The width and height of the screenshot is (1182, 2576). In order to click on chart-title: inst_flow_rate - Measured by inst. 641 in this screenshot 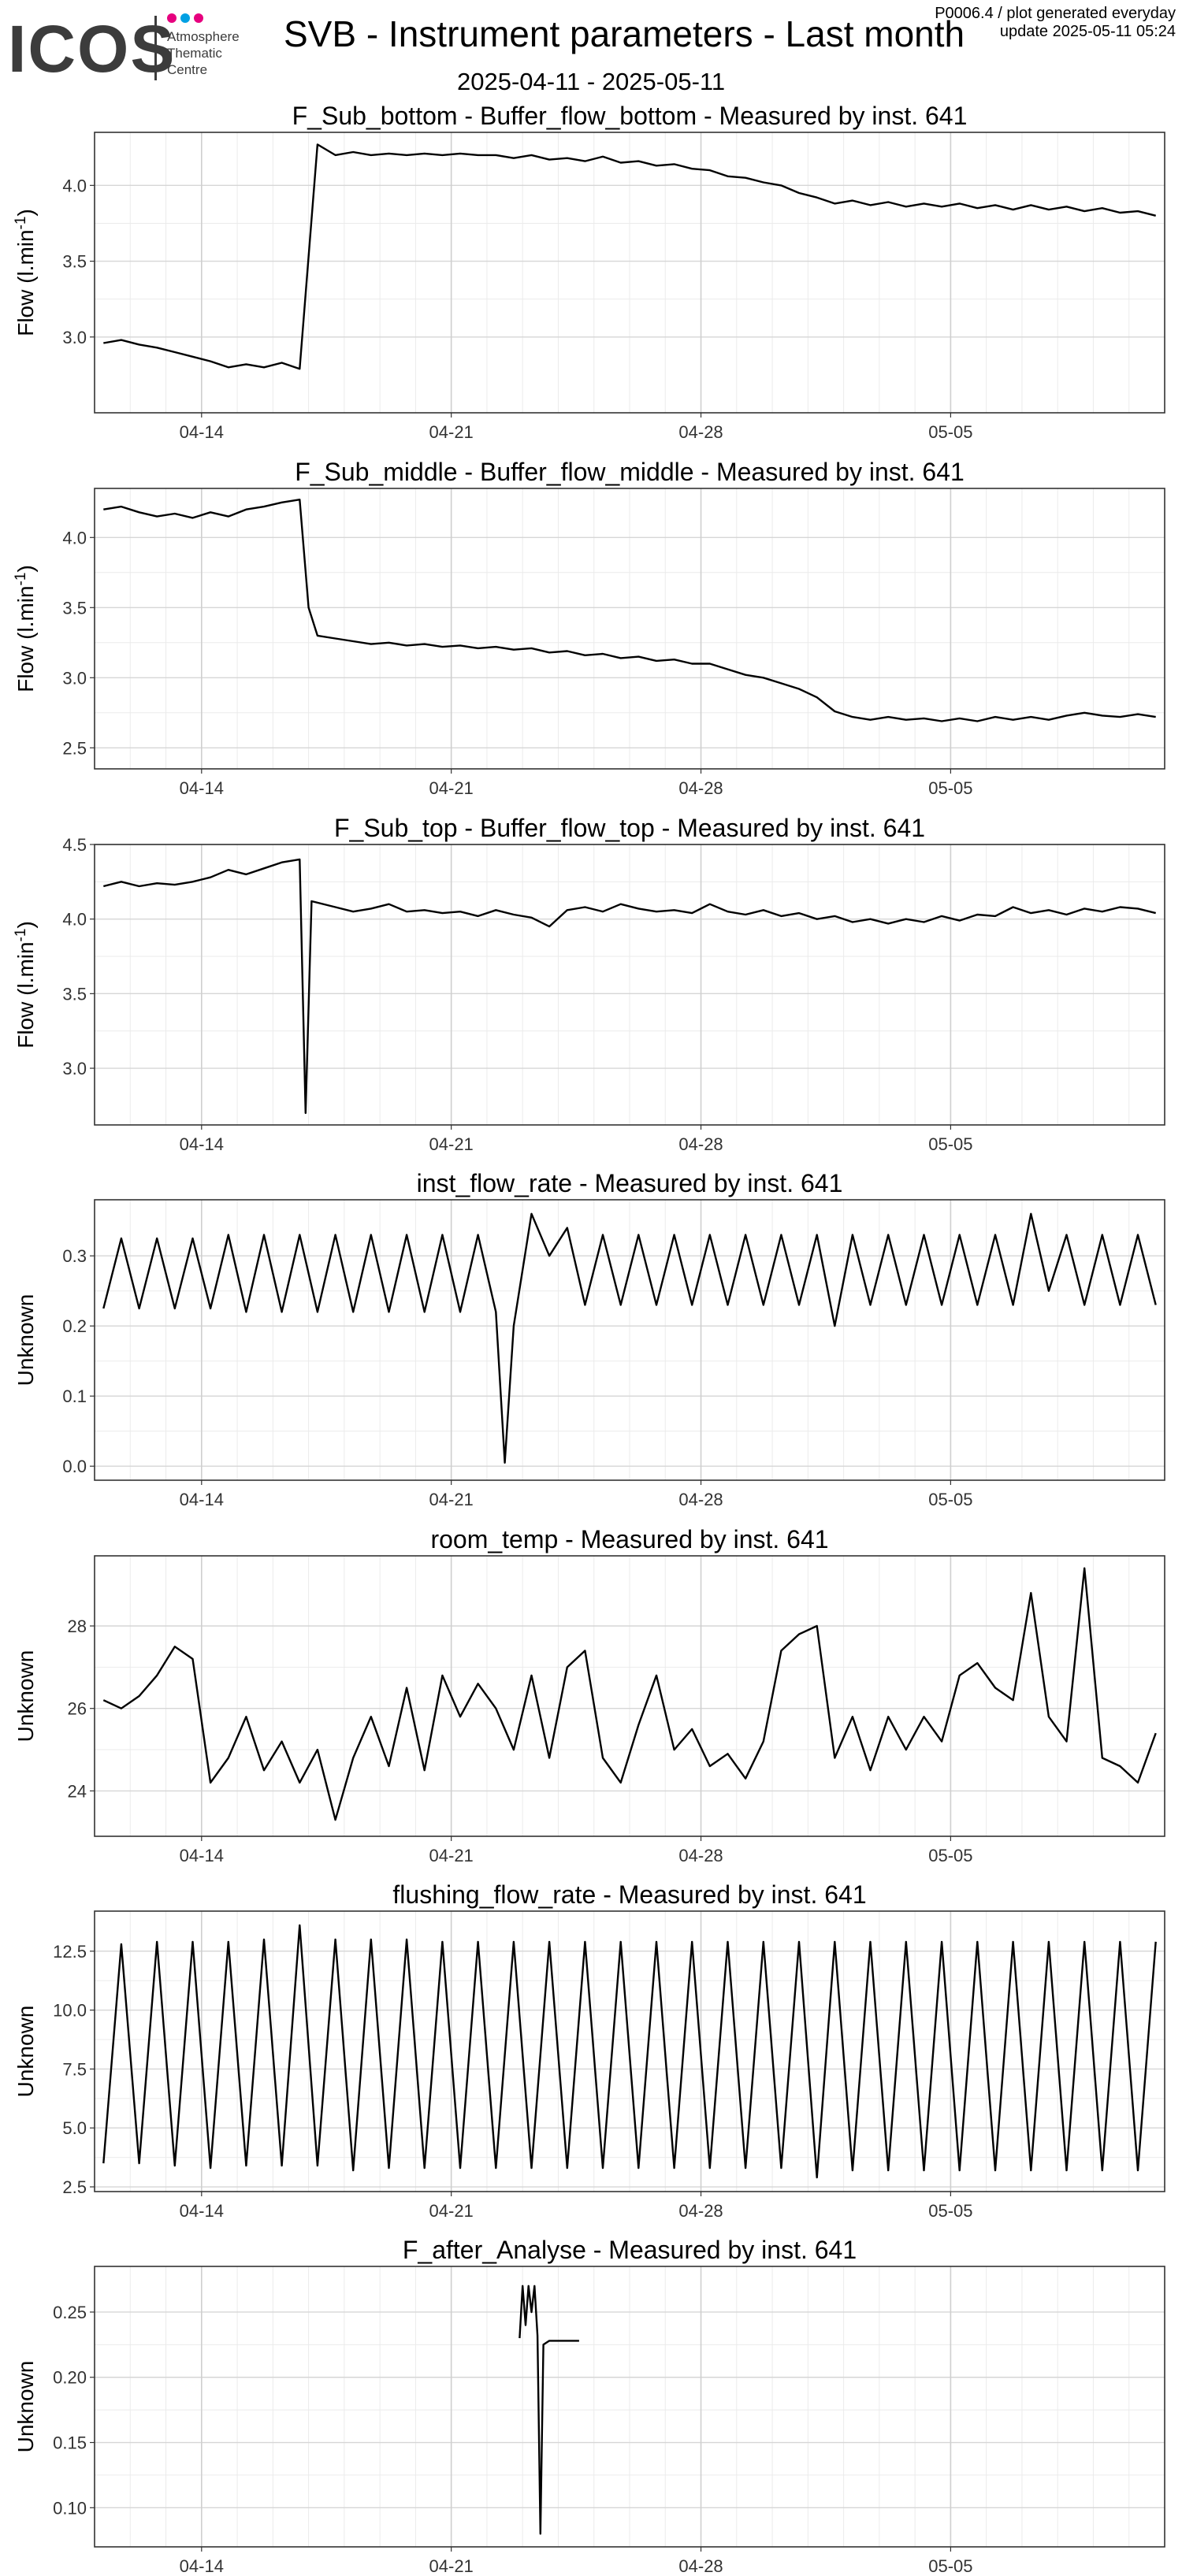, I will do `click(630, 1183)`.